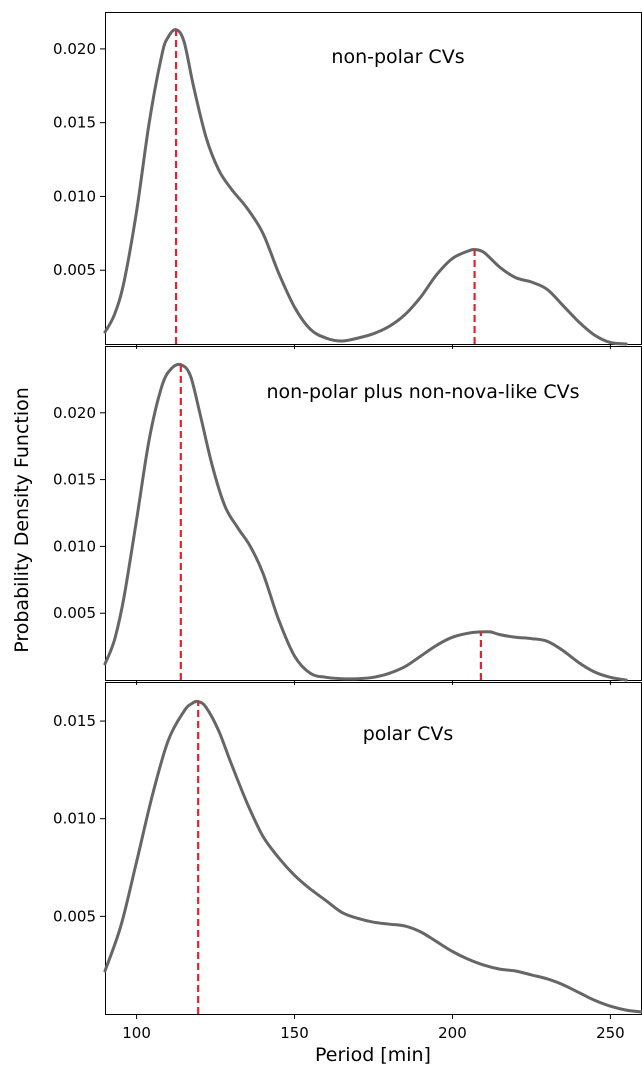 The width and height of the screenshot is (642, 1075). I want to click on x-tick-label: 250, so click(610, 1033).